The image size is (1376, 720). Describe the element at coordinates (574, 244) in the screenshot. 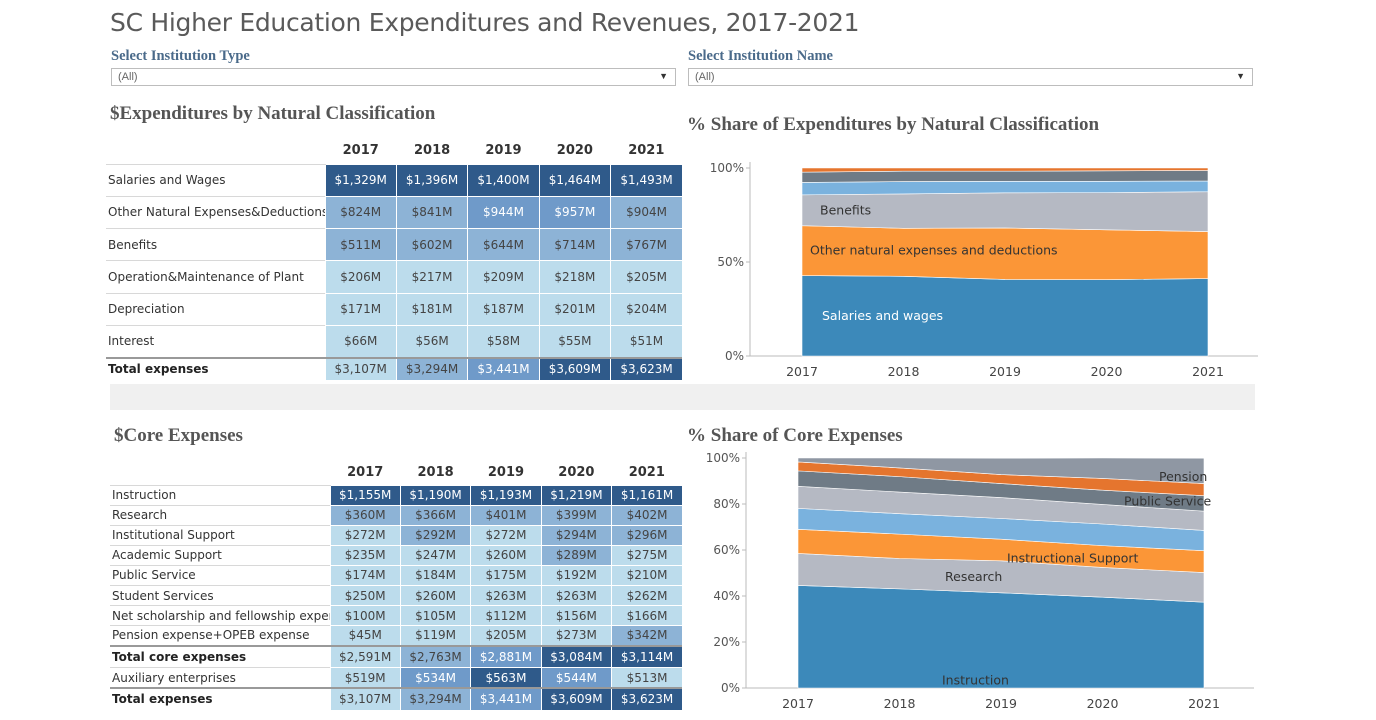

I see `table-cell: $714M` at that location.